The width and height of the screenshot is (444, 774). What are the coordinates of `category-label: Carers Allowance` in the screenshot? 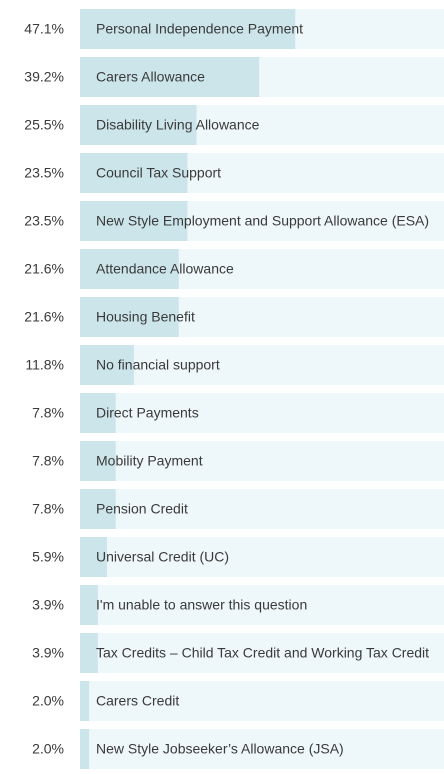 It's located at (150, 77).